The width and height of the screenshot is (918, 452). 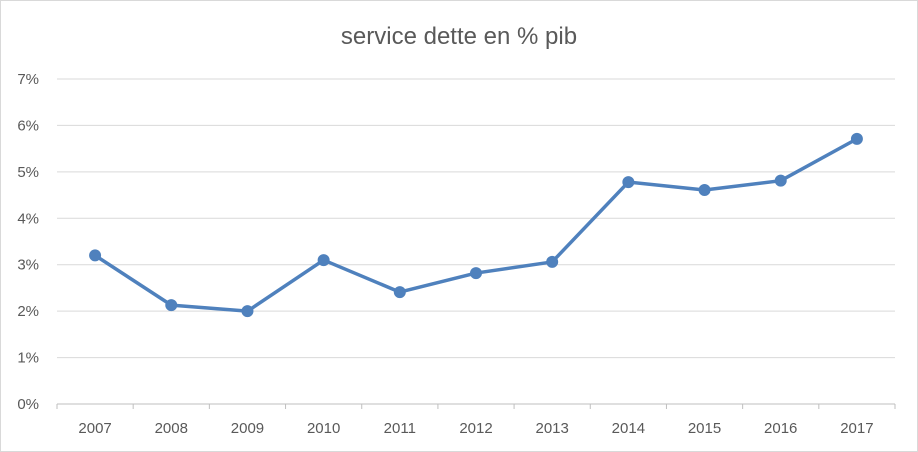 What do you see at coordinates (28, 125) in the screenshot?
I see `y-tick-label: 6%` at bounding box center [28, 125].